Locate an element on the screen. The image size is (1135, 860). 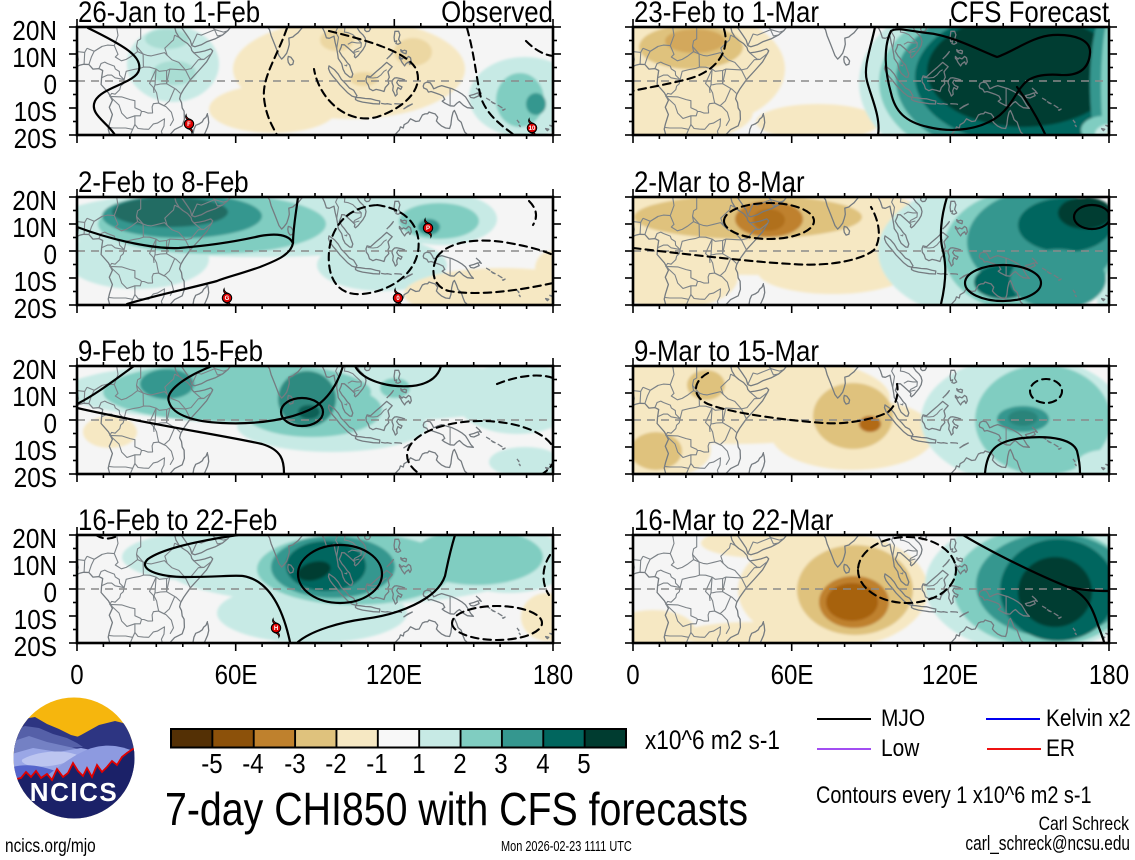
svg-text: NCICS is located at coordinates (74, 792).